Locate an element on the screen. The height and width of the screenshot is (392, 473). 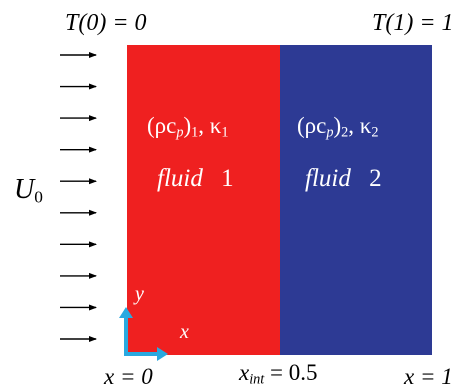
left-position-text: x = 0 is located at coordinates (128, 376).